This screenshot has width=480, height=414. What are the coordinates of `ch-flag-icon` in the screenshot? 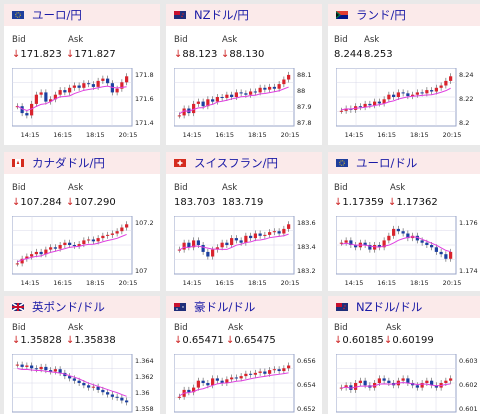 It's located at (180, 163).